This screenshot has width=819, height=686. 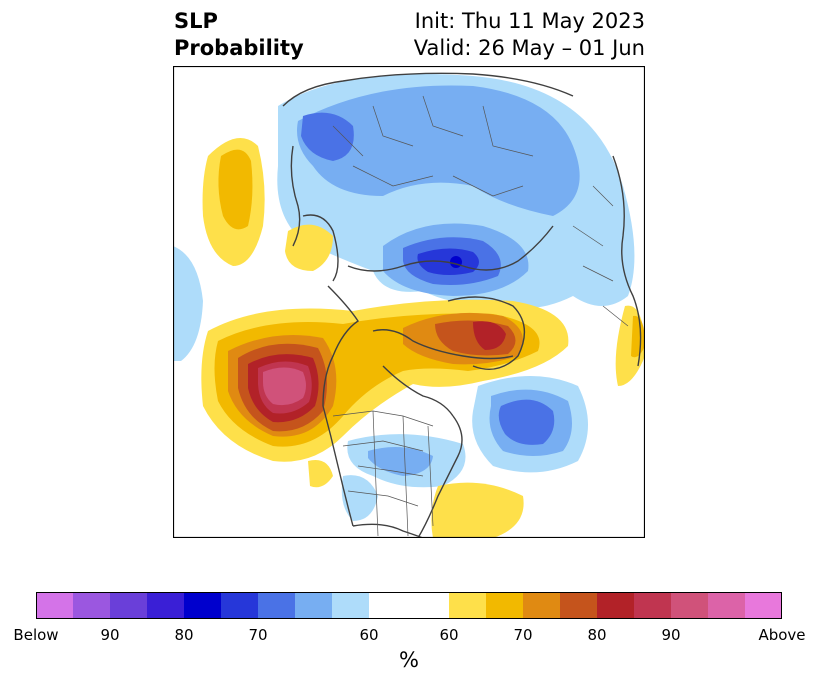 I want to click on above-europe-edge-inner, so click(x=638, y=336).